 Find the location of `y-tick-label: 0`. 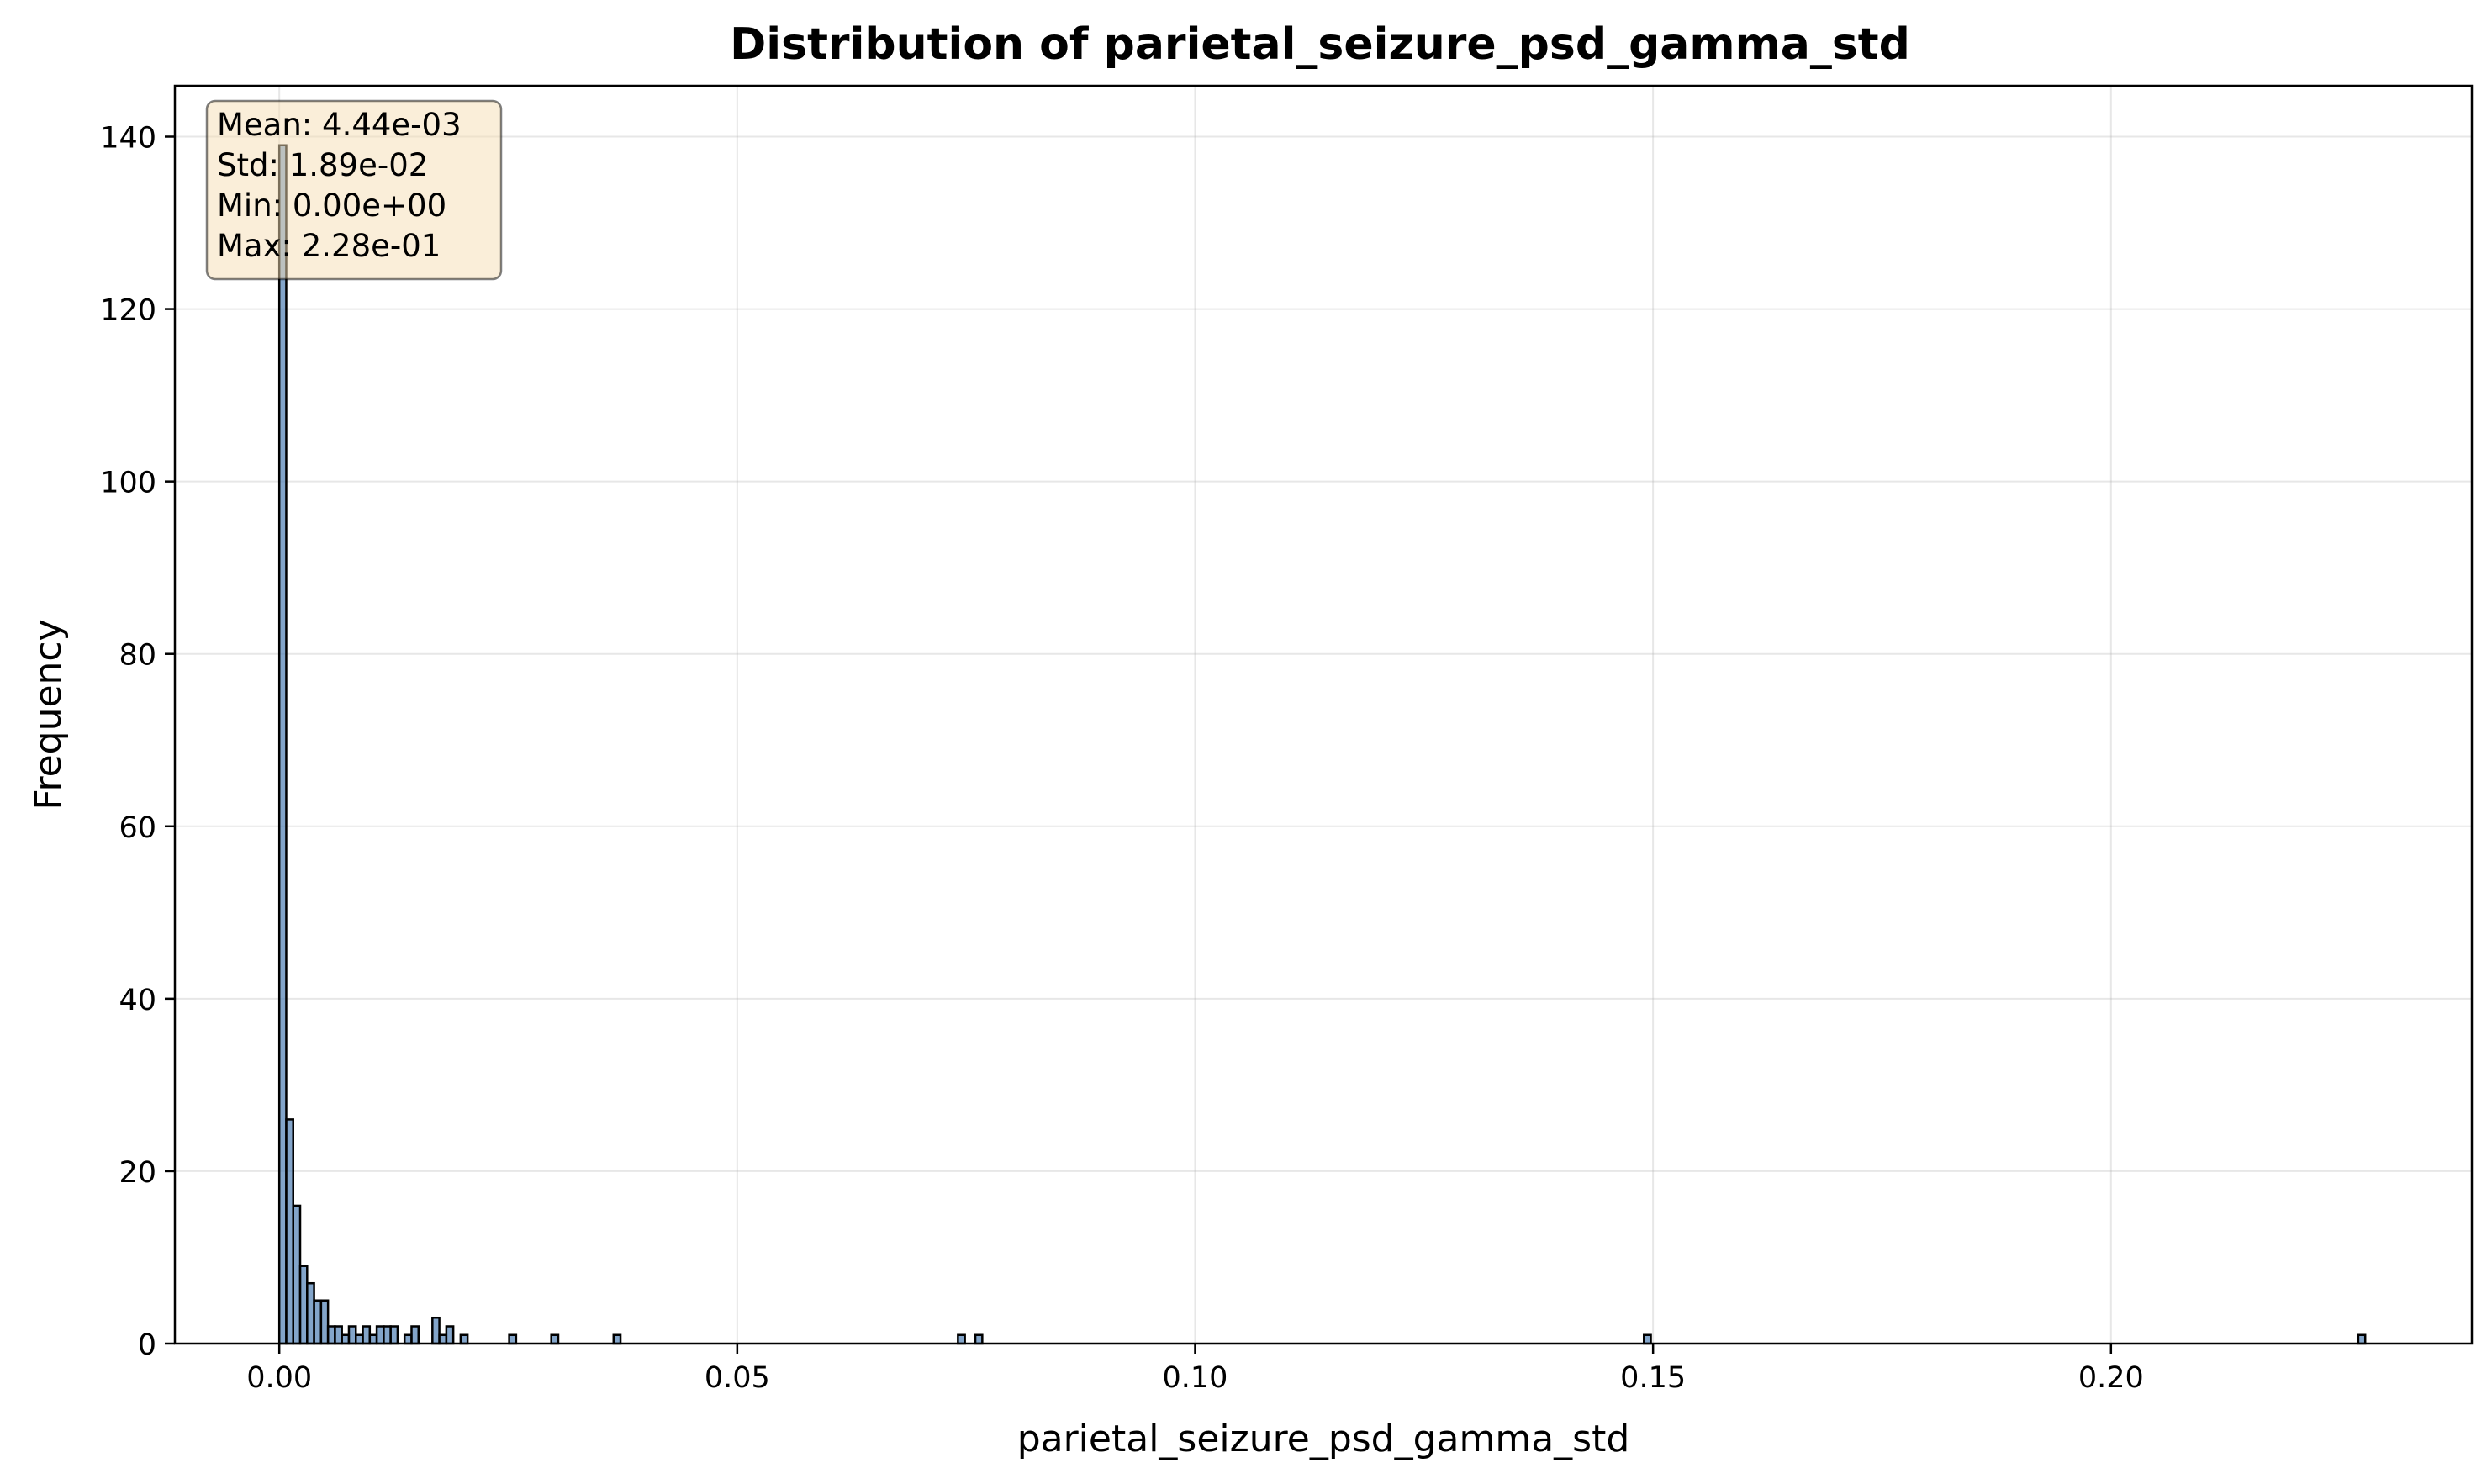

y-tick-label: 0 is located at coordinates (147, 1345).